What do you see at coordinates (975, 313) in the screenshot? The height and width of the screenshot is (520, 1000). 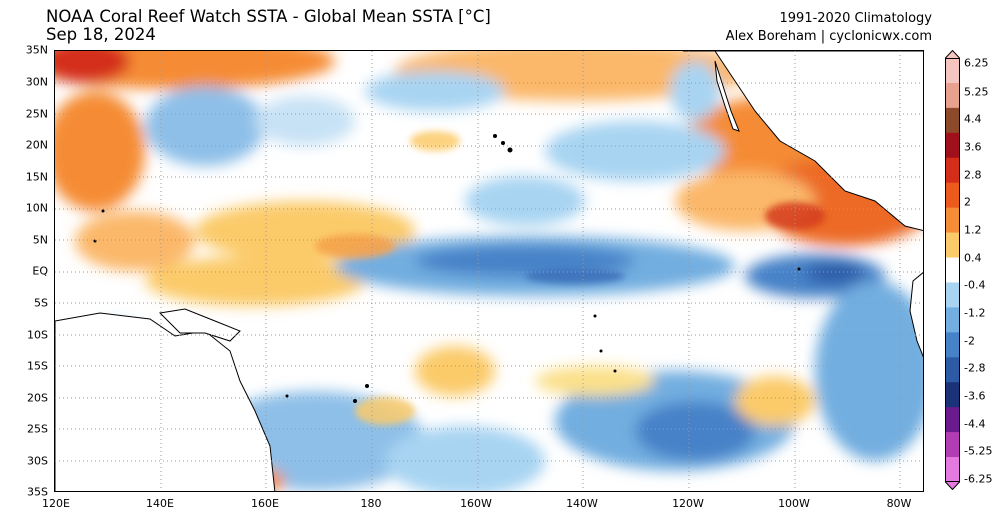 I see `colorbar-label: -1.2` at bounding box center [975, 313].